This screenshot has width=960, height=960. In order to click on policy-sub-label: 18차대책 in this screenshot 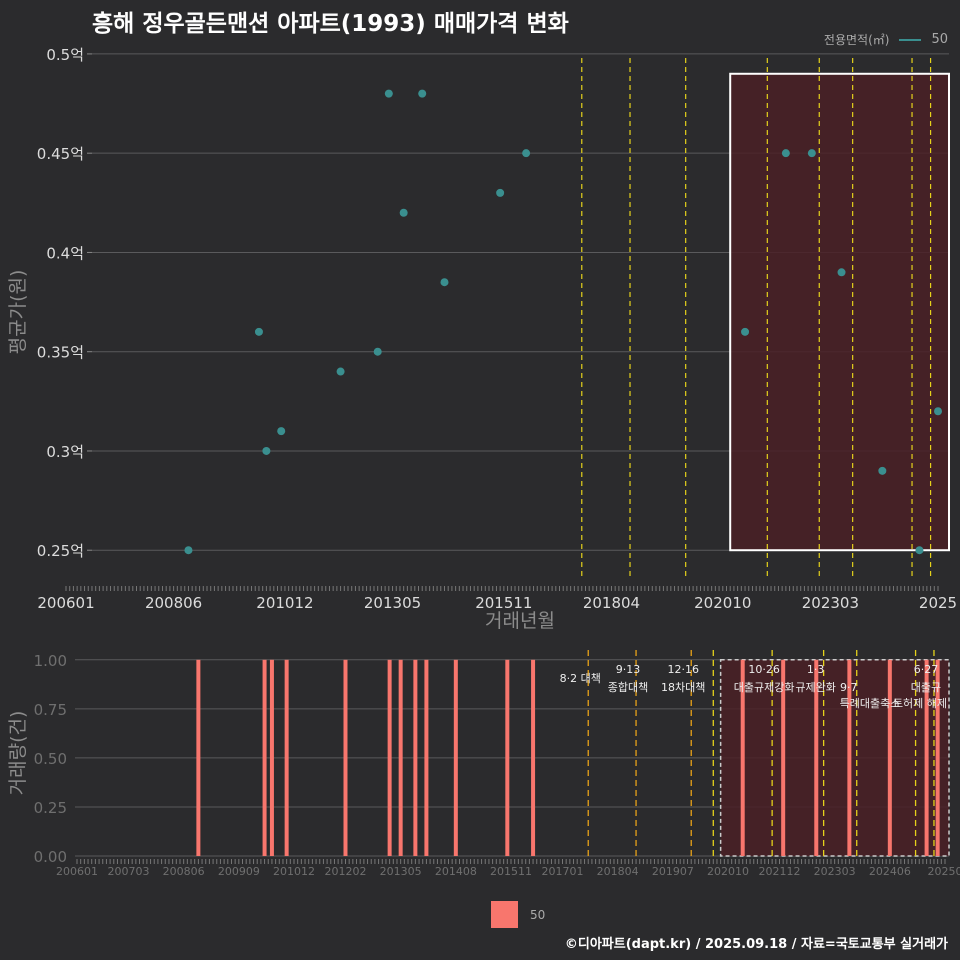, I will do `click(683, 687)`.